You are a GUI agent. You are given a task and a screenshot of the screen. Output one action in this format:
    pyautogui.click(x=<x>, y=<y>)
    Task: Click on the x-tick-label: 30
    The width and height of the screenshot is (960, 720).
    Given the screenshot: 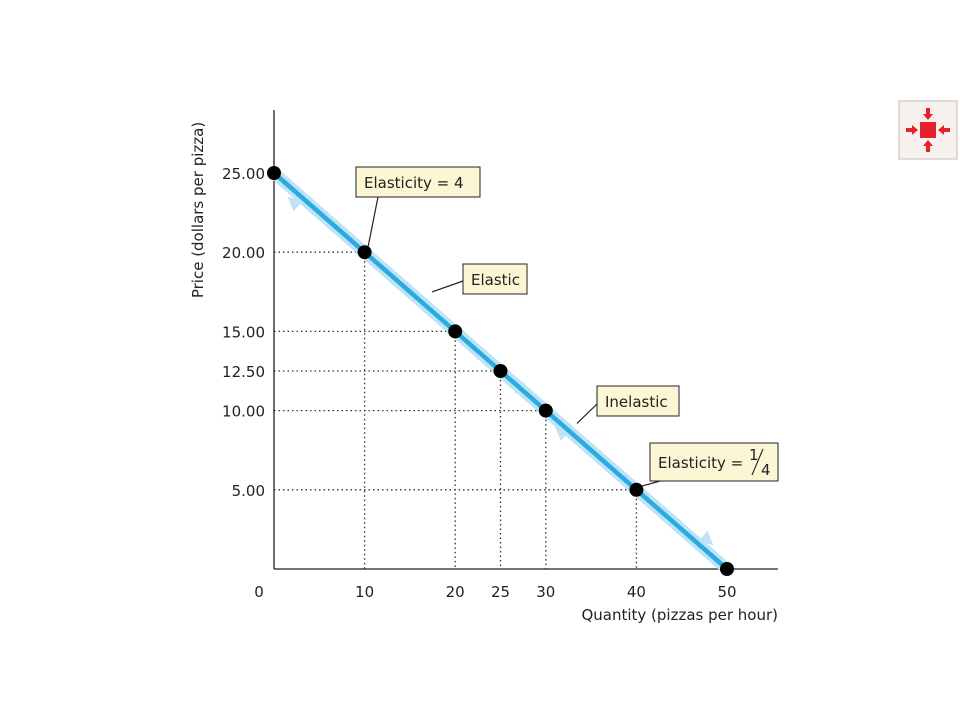 What is the action you would take?
    pyautogui.click(x=545, y=592)
    